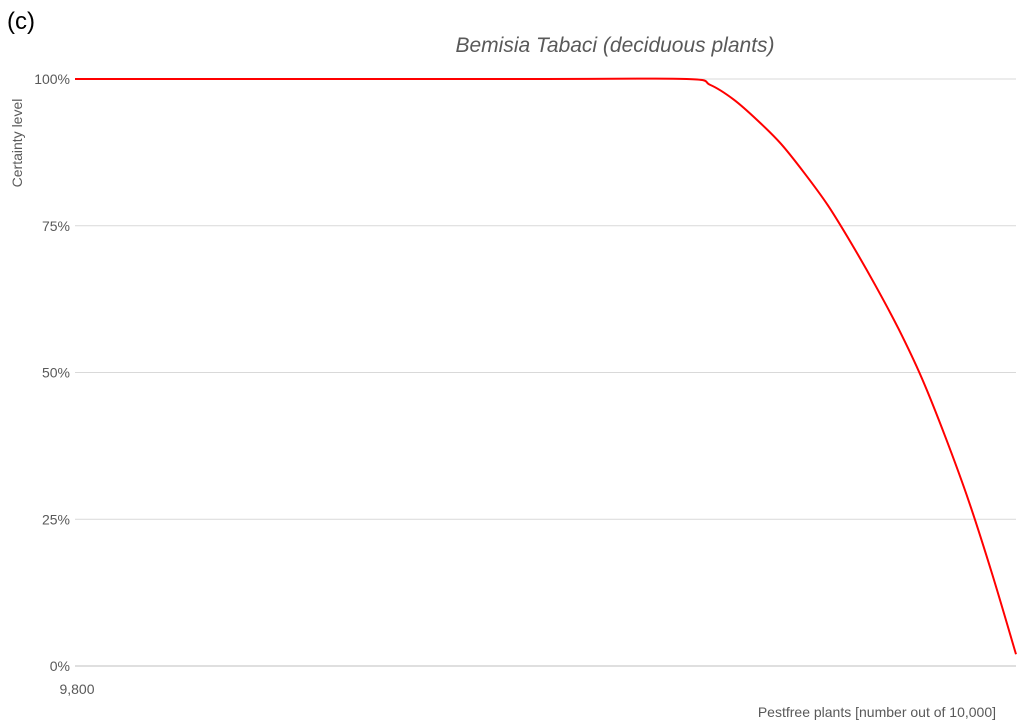 The image size is (1017, 724). Describe the element at coordinates (17, 143) in the screenshot. I see `y-axis-title: Certainty level` at that location.